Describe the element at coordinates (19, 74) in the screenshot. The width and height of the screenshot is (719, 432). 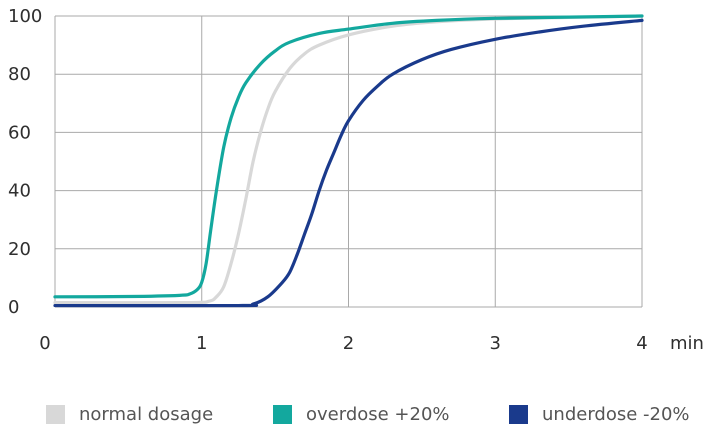
I see `y-tick-label: 80` at that location.